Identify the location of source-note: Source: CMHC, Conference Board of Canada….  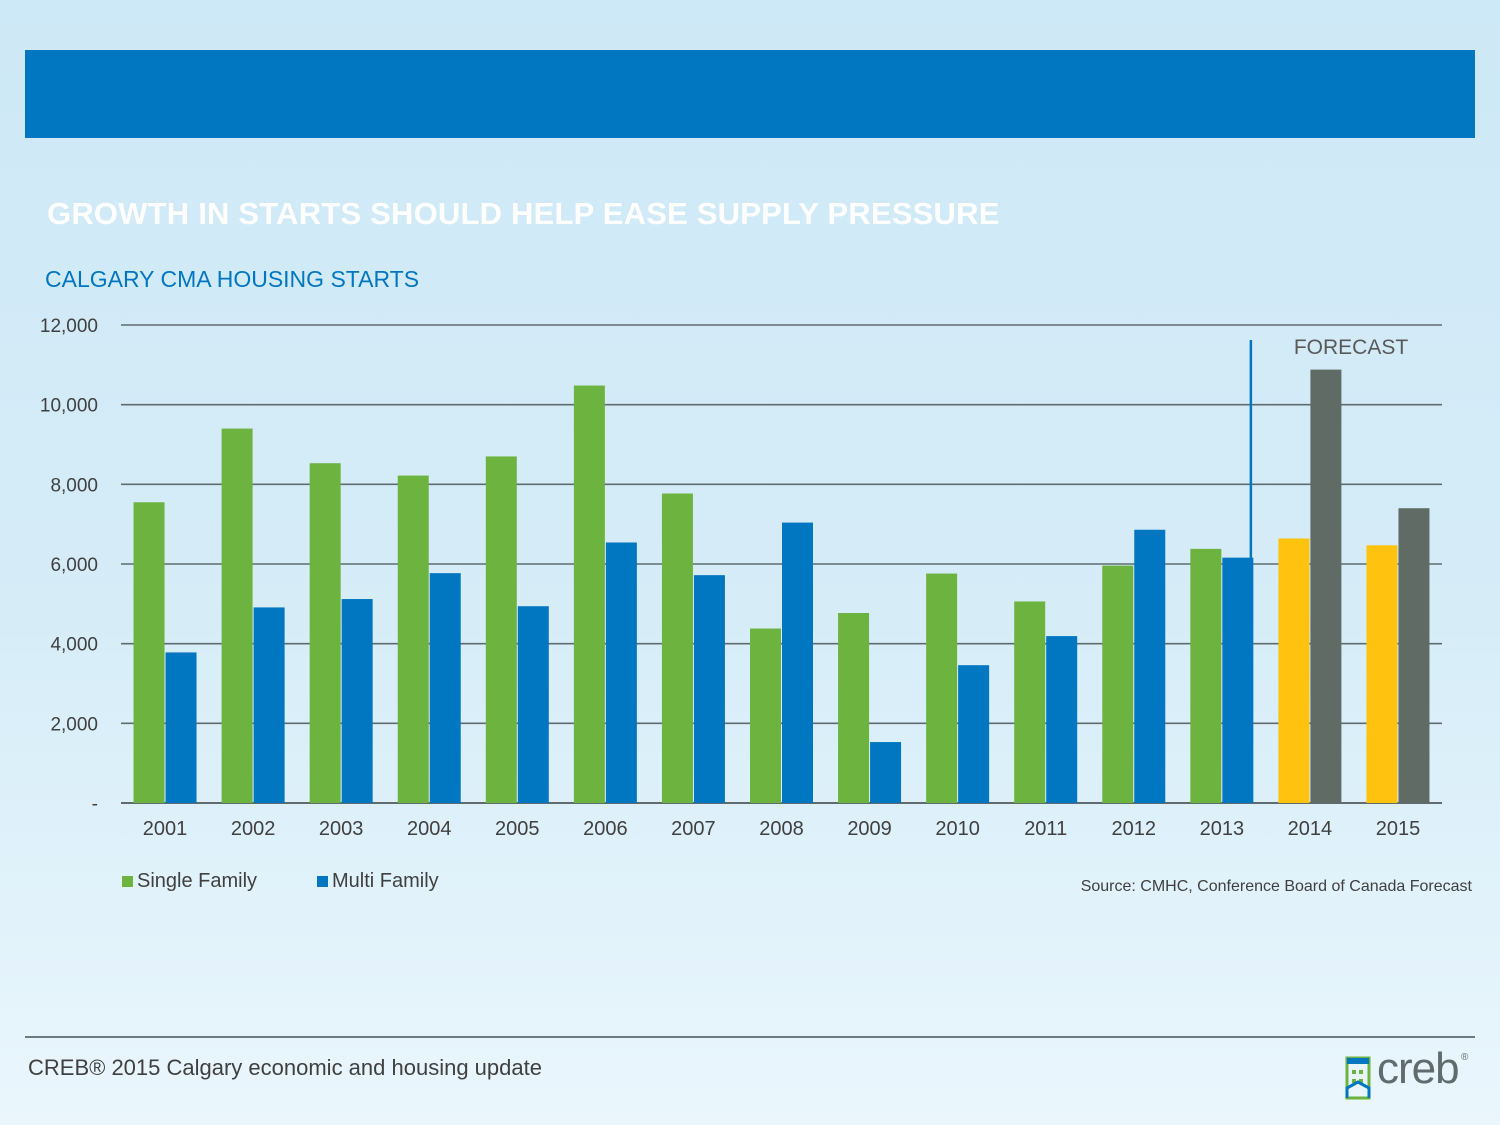
(1276, 886).